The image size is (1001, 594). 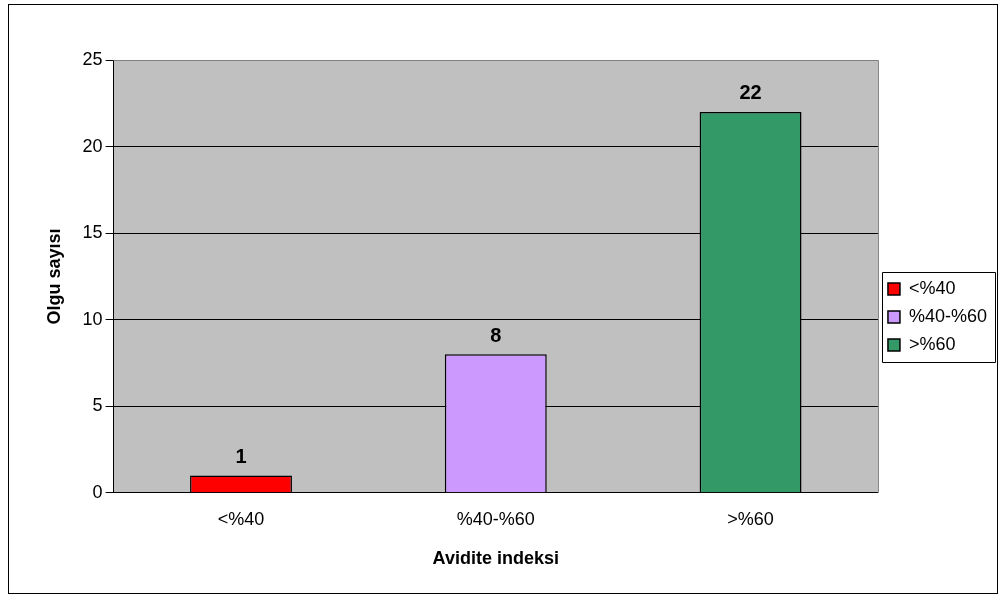 What do you see at coordinates (495, 558) in the screenshot?
I see `x-axis-title: Avidite indeksi` at bounding box center [495, 558].